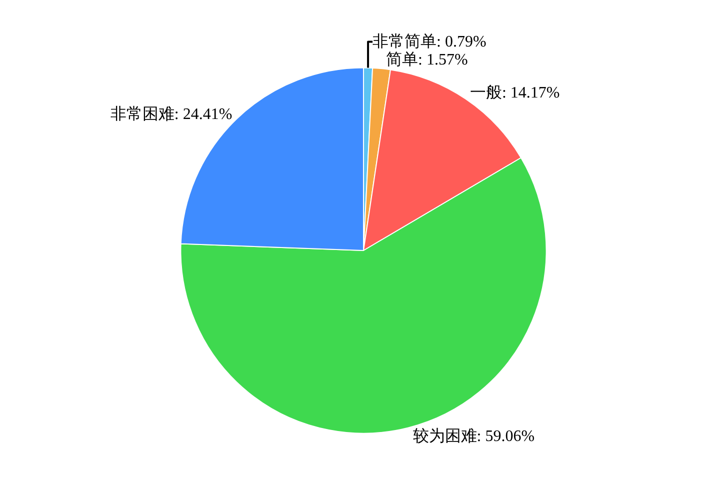  Describe the element at coordinates (429, 41) in the screenshot. I see `slice-label: 非常简单: 0.79%` at that location.